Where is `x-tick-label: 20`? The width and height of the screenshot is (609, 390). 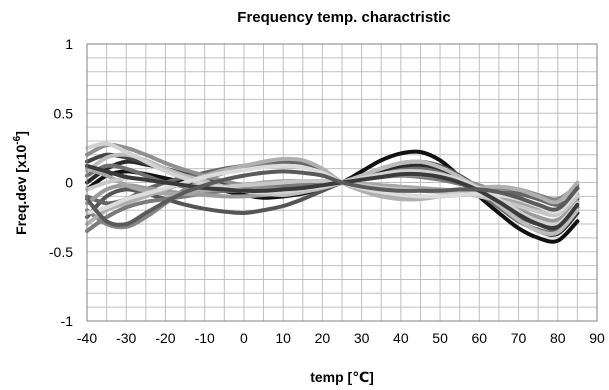
x-tick-label: 20 is located at coordinates (323, 338).